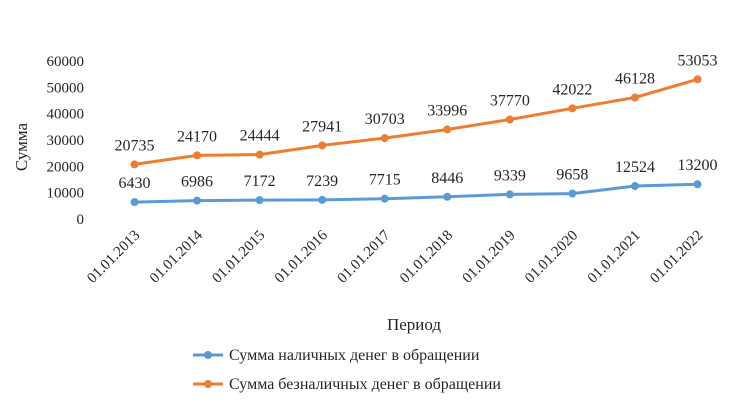 This screenshot has height=407, width=745. What do you see at coordinates (66, 167) in the screenshot?
I see `y-tick-label: 20000` at bounding box center [66, 167].